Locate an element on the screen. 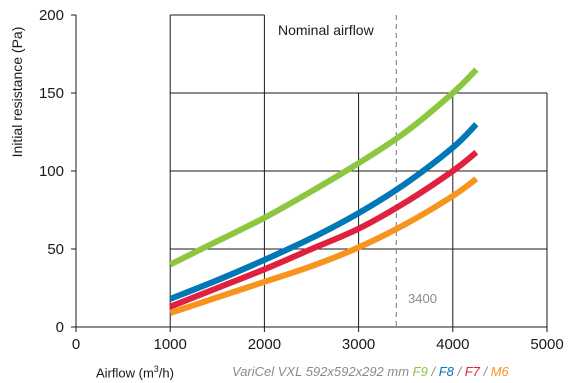  nominal-airflow-value: 3400 is located at coordinates (422, 298).